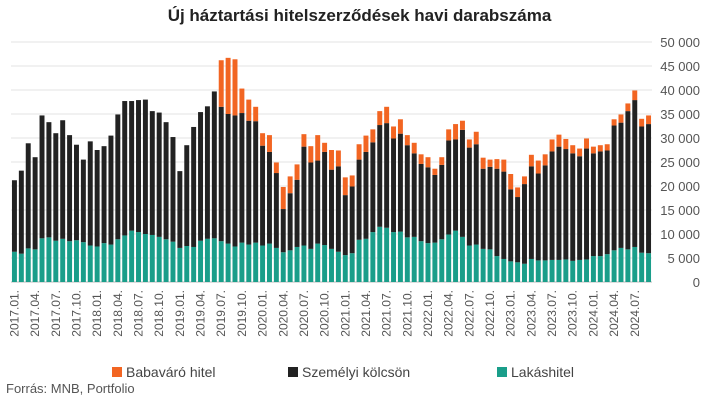 This screenshot has height=403, width=719. I want to click on y-tick-label: 45 000, so click(680, 66).